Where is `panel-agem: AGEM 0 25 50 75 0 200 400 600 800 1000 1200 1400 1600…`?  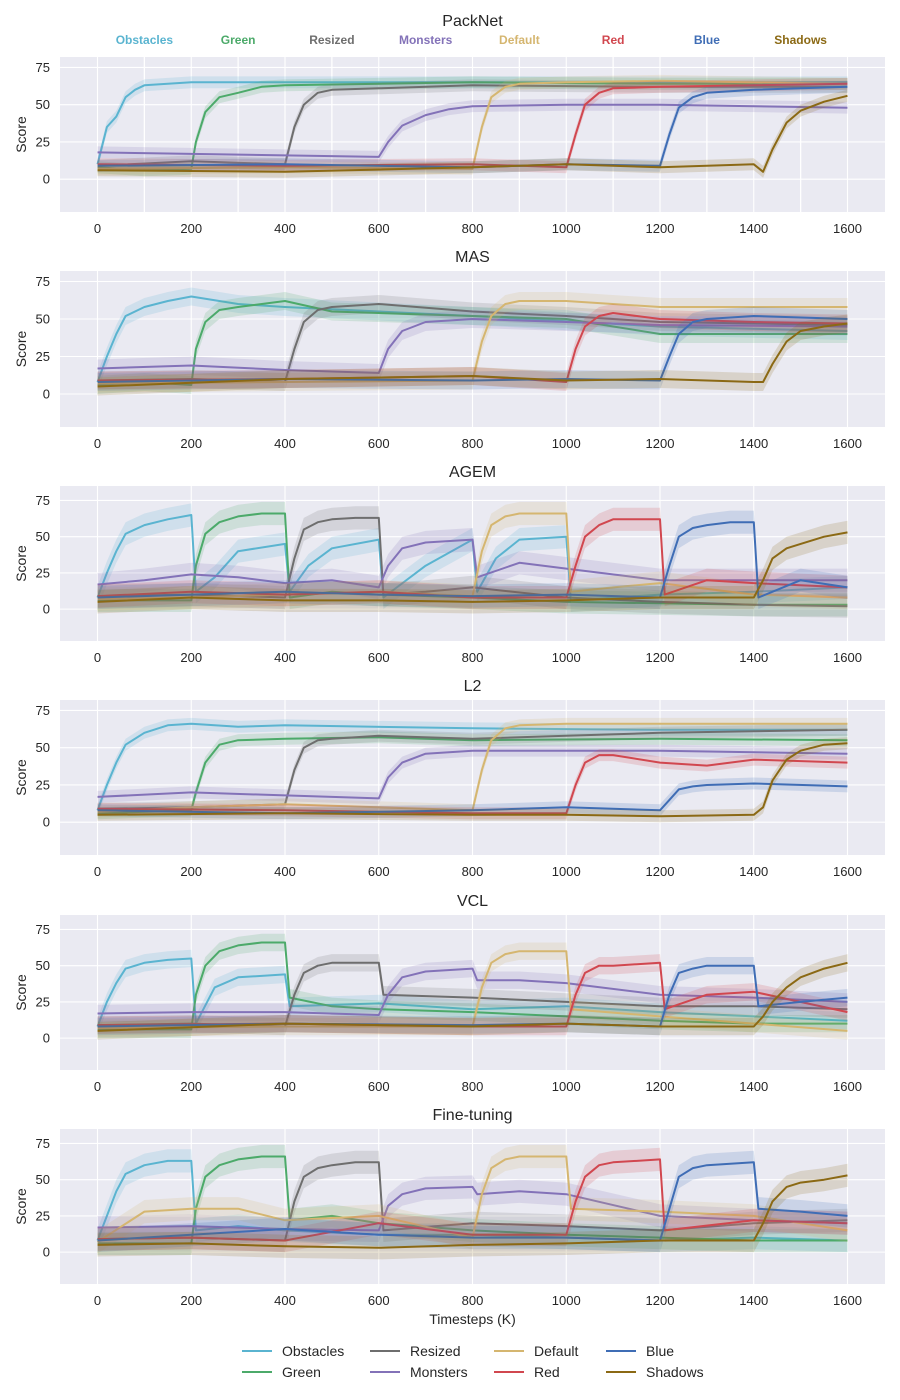
panel-agem: AGEM 0 25 50 75 0 200 400 600 800 1000 1200 1400 1600… is located at coordinates (449, 564).